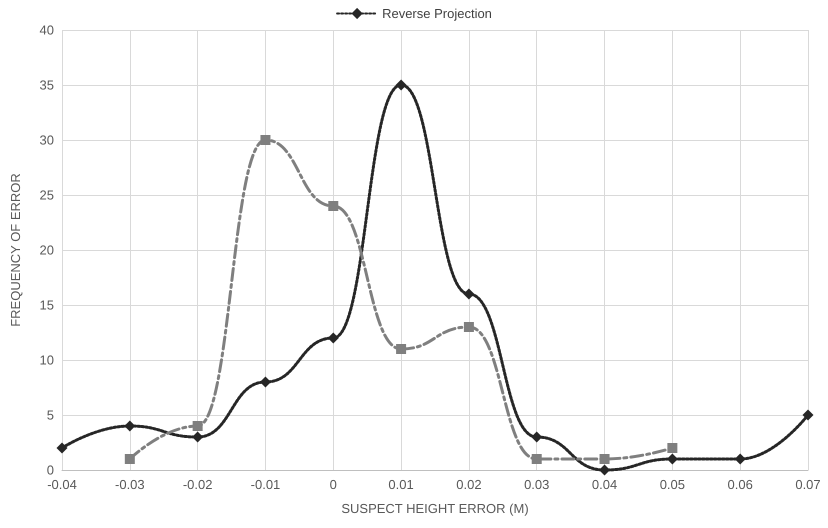 The image size is (828, 528). I want to click on x-tick-label: 0.01, so click(401, 484).